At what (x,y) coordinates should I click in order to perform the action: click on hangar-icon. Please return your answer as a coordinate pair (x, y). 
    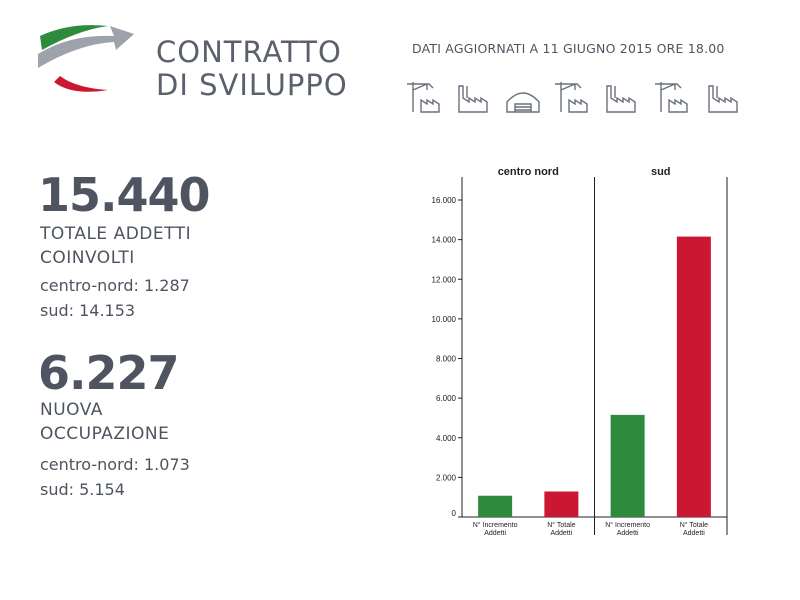
    Looking at the image, I should click on (523, 102).